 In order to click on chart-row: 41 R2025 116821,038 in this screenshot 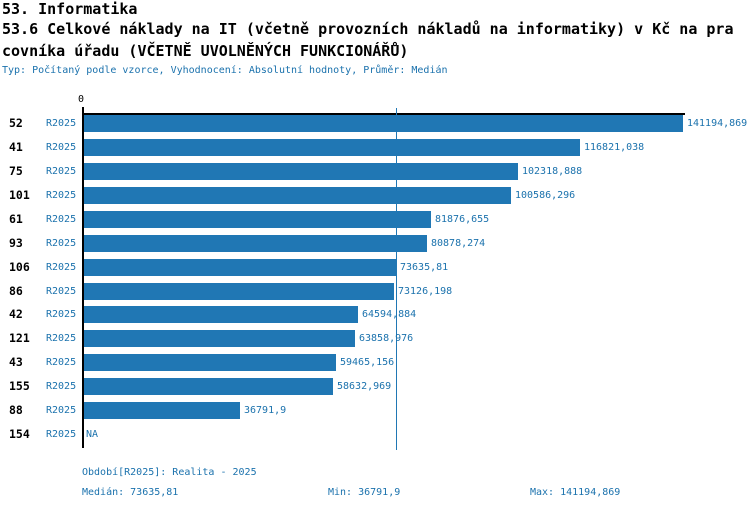, I will do `click(375, 147)`.